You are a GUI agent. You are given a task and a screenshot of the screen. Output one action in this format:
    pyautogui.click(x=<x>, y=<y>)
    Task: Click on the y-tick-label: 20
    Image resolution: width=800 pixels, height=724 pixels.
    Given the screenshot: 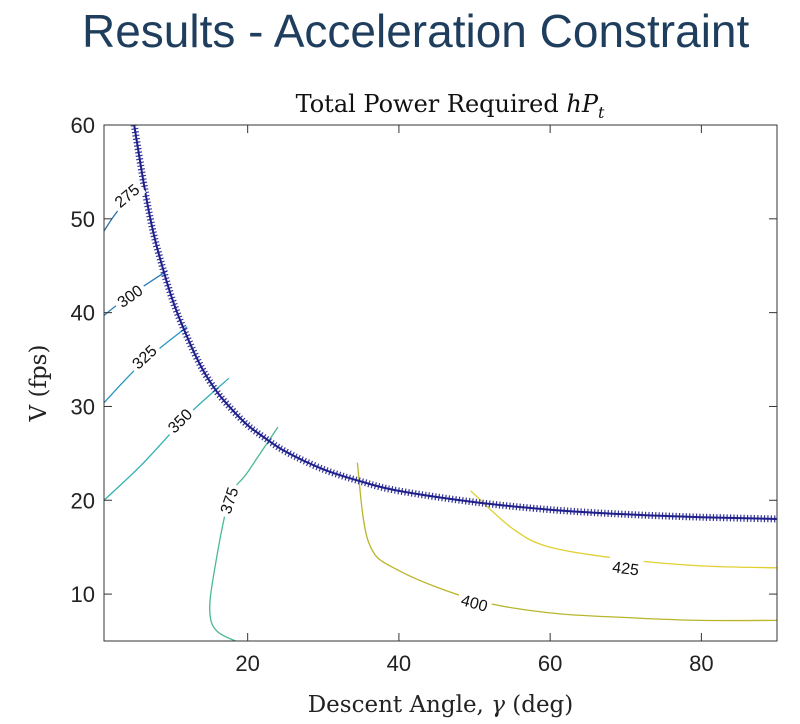 What is the action you would take?
    pyautogui.click(x=83, y=500)
    